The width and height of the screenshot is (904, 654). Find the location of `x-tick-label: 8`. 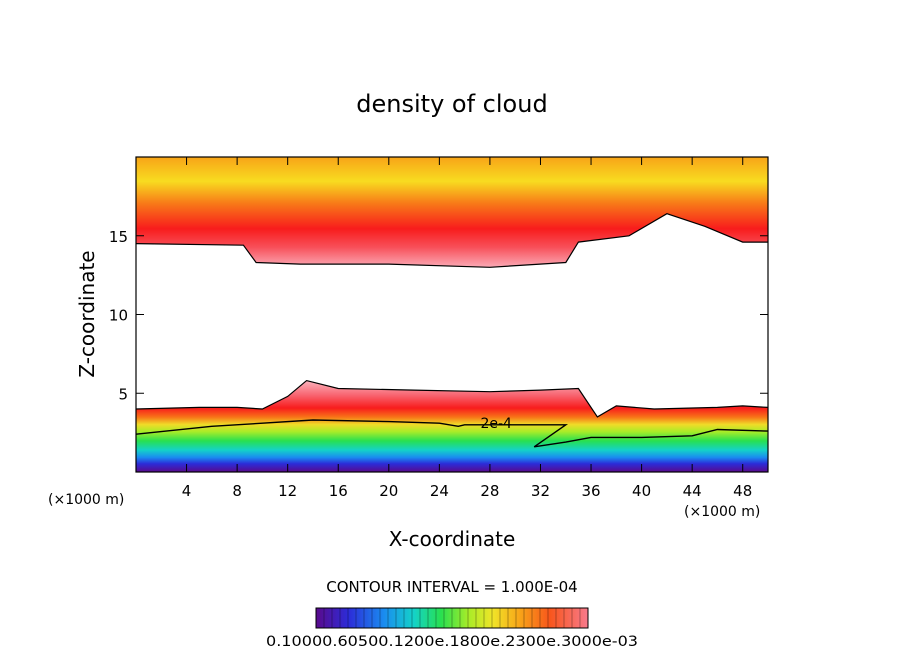

x-tick-label: 8 is located at coordinates (237, 491).